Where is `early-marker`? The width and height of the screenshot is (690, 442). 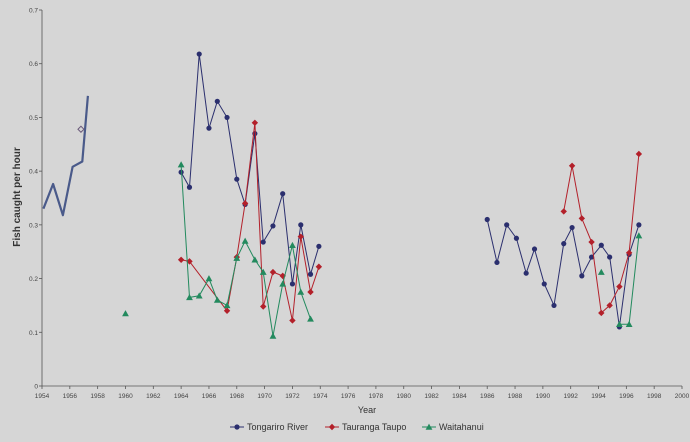 early-marker is located at coordinates (81, 129).